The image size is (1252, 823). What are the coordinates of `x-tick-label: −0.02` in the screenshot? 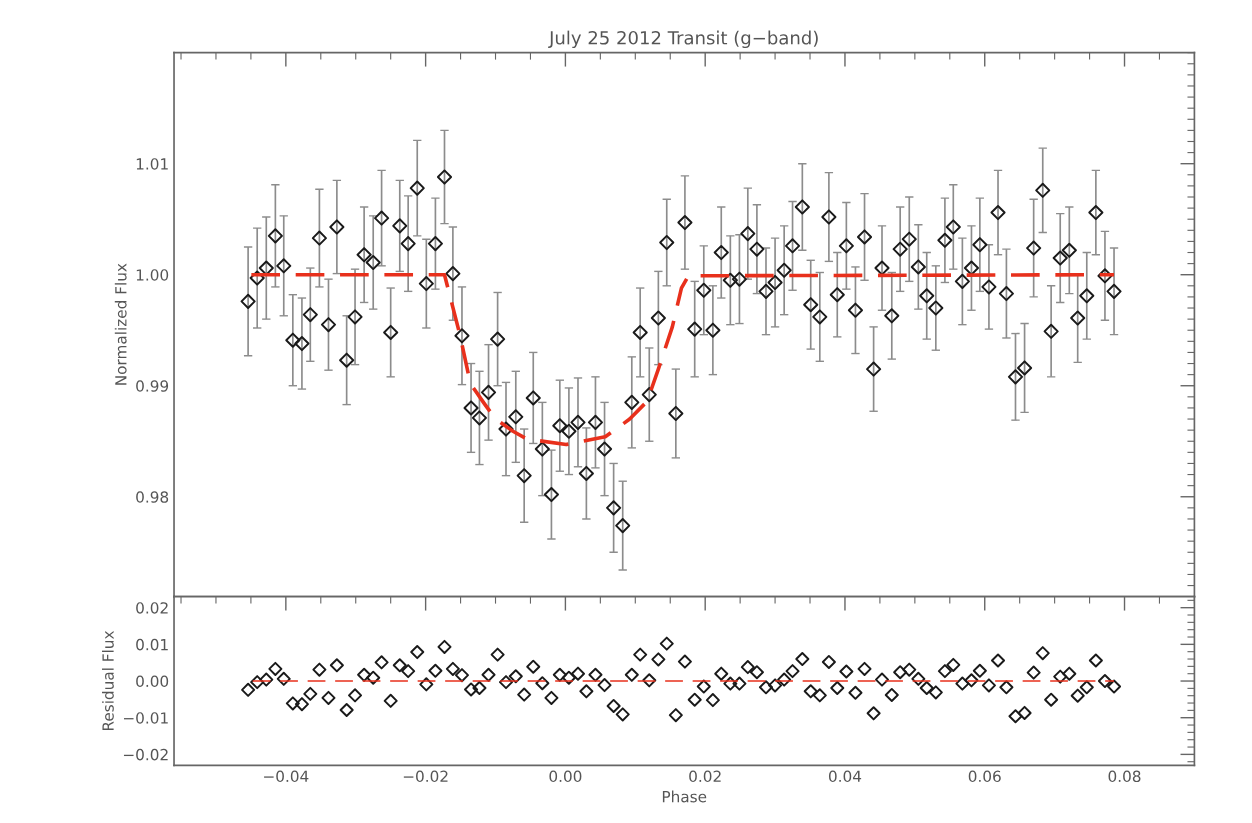 It's located at (425, 776).